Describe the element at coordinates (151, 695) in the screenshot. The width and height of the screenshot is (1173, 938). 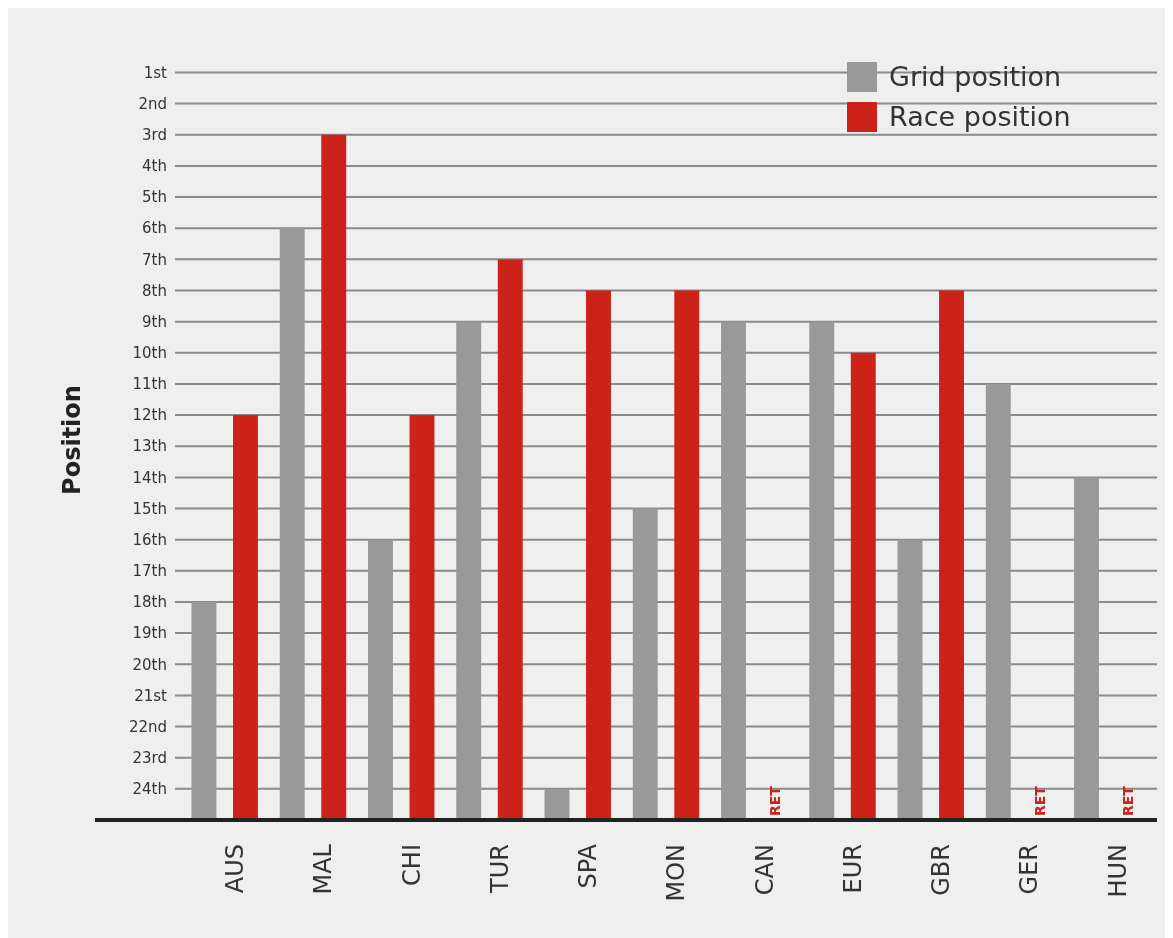
I see `y-tick-label: 21st` at that location.